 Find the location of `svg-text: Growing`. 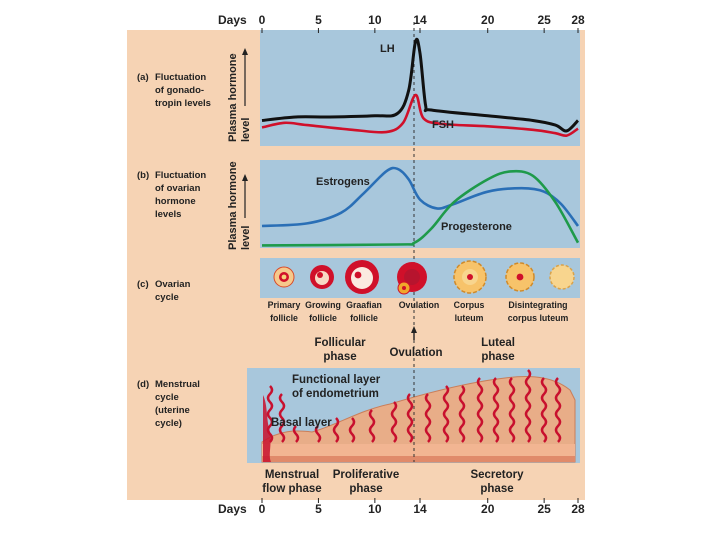

svg-text: Growing is located at coordinates (323, 305).